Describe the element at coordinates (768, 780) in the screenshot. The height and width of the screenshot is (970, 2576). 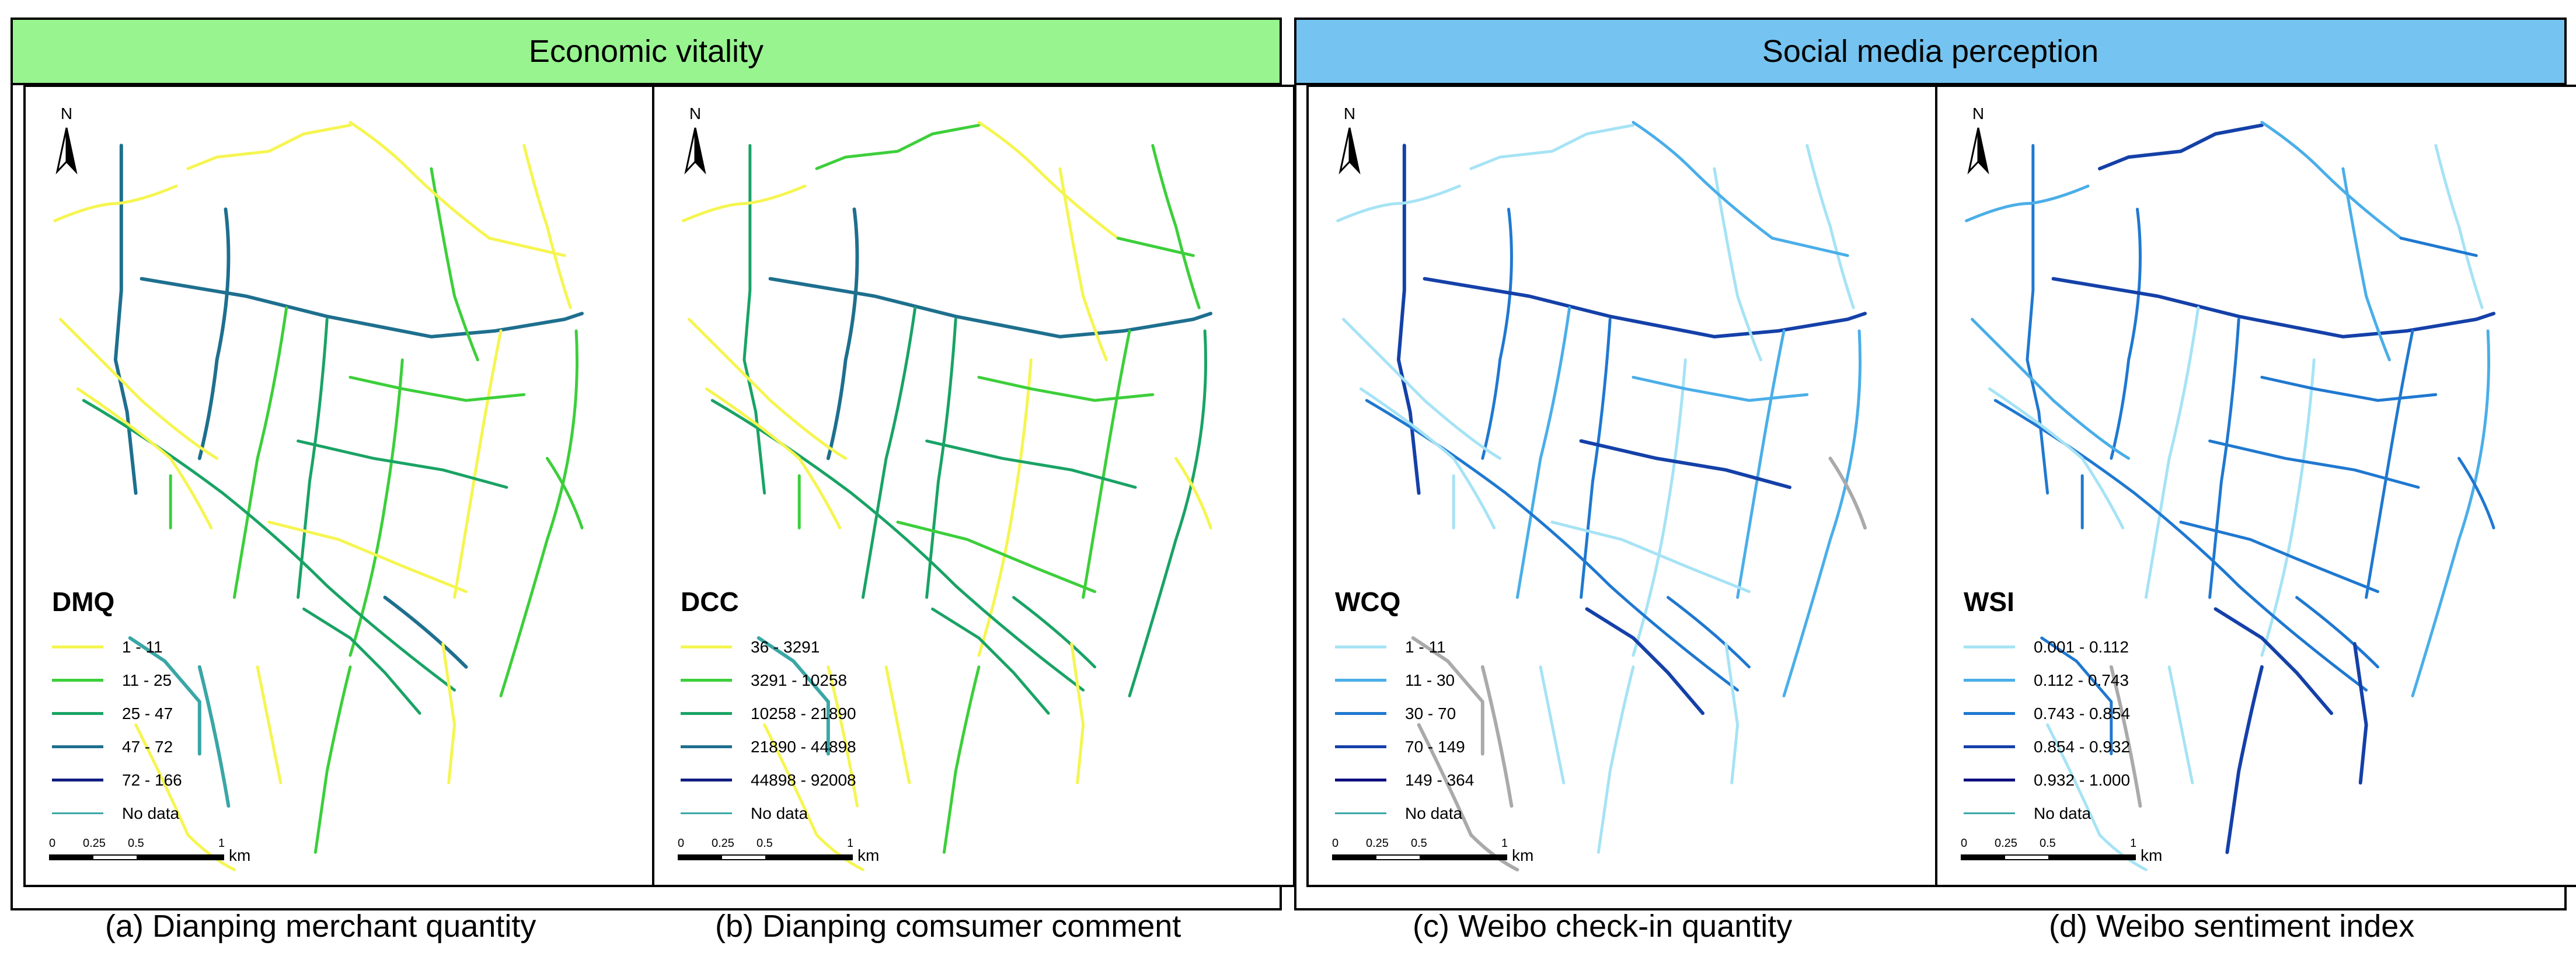
I see `legend-item: 44898 - 92008` at that location.